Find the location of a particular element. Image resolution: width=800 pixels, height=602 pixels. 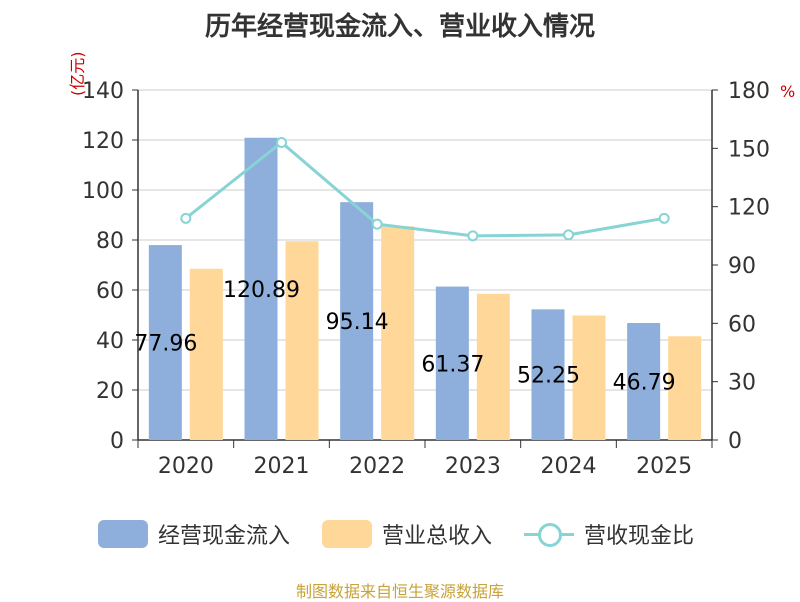

legend-item-revenue: 营业总收入 is located at coordinates (407, 534).